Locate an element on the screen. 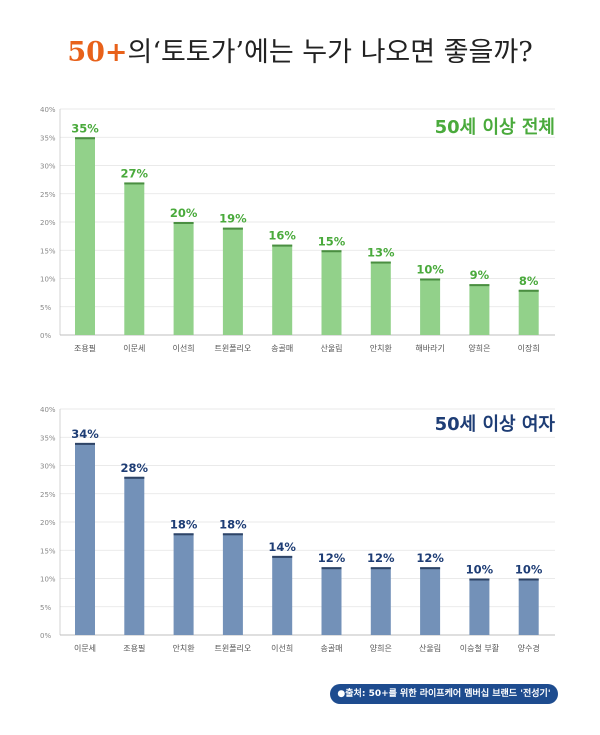 Image resolution: width=600 pixels, height=735 pixels. chart1-category-label: 안치환 is located at coordinates (381, 348).